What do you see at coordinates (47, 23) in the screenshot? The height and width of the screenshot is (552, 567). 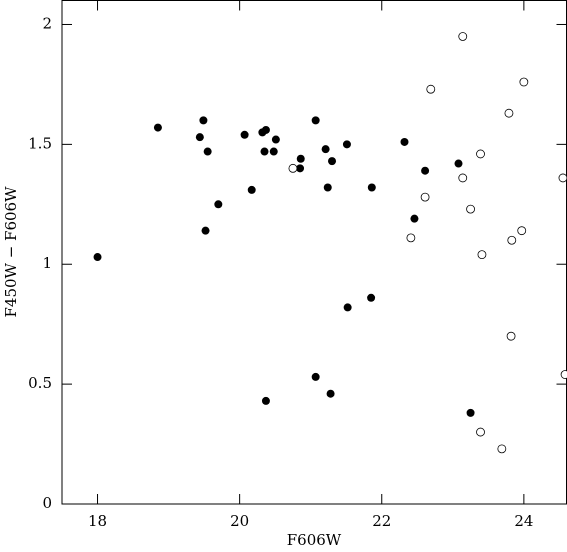 I see `y-tick-label: 2` at bounding box center [47, 23].